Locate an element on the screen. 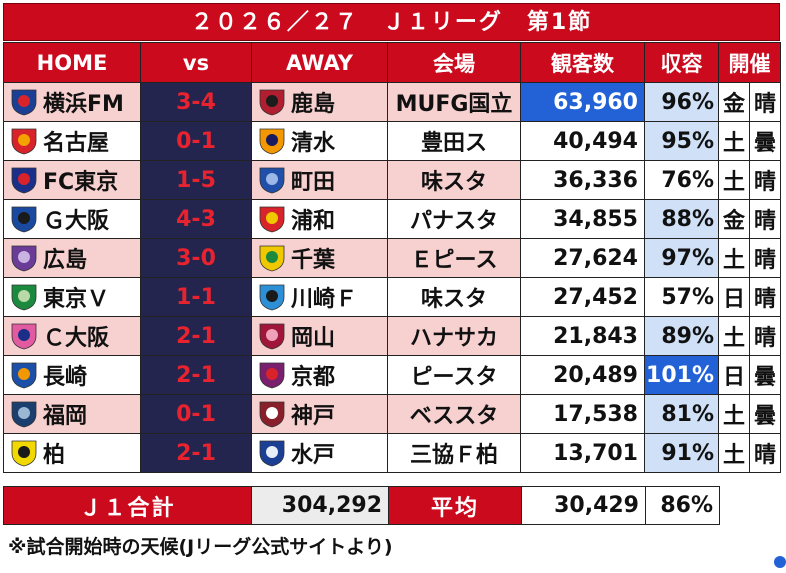 This screenshot has width=786, height=573. home-team-cell: Ｃ大阪 is located at coordinates (72, 336).